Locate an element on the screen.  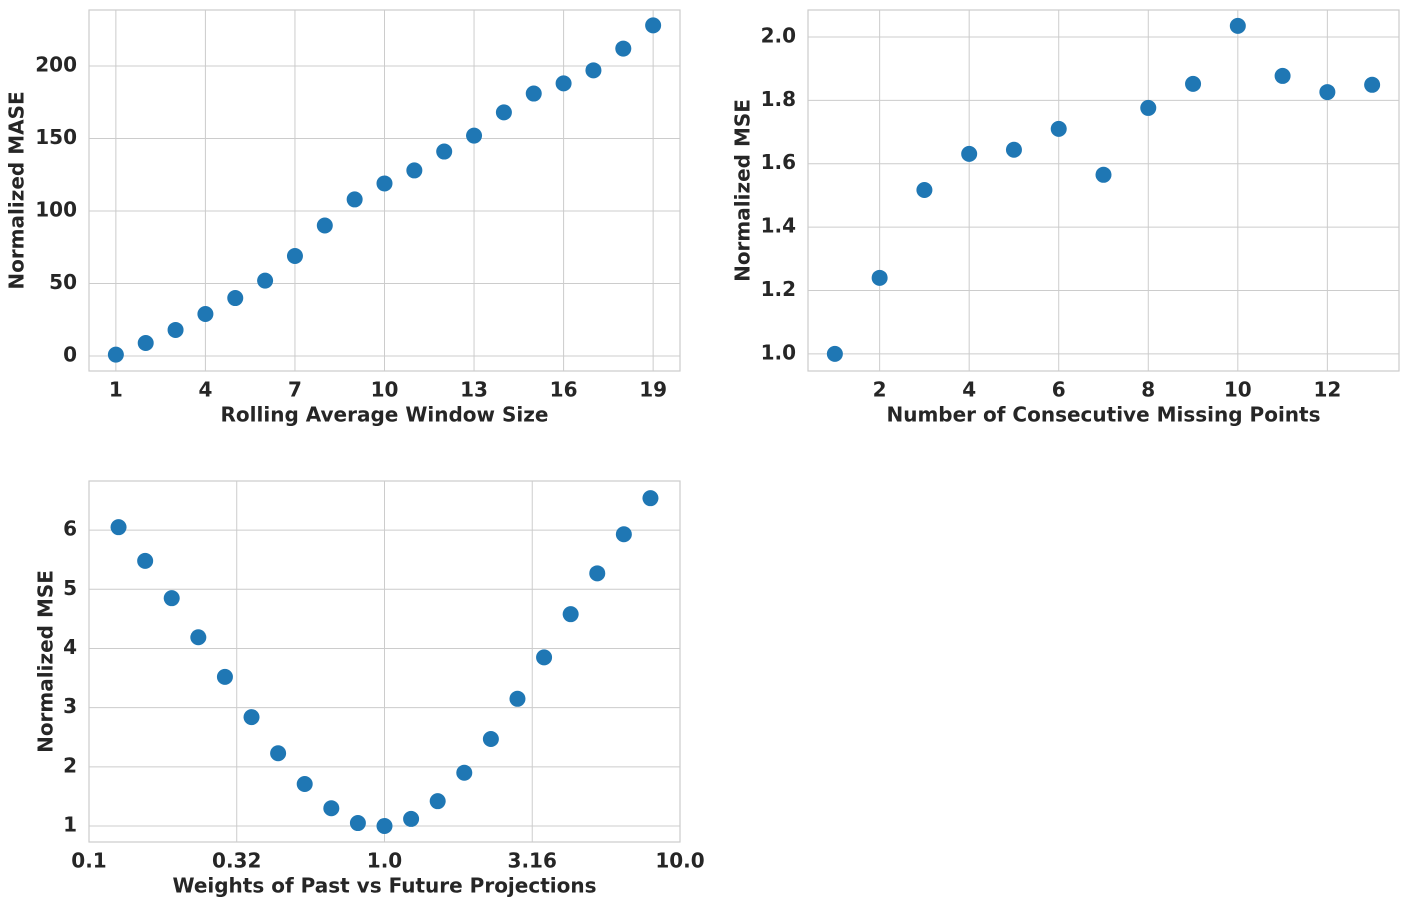
y-tick-label: 1 is located at coordinates (70, 825).